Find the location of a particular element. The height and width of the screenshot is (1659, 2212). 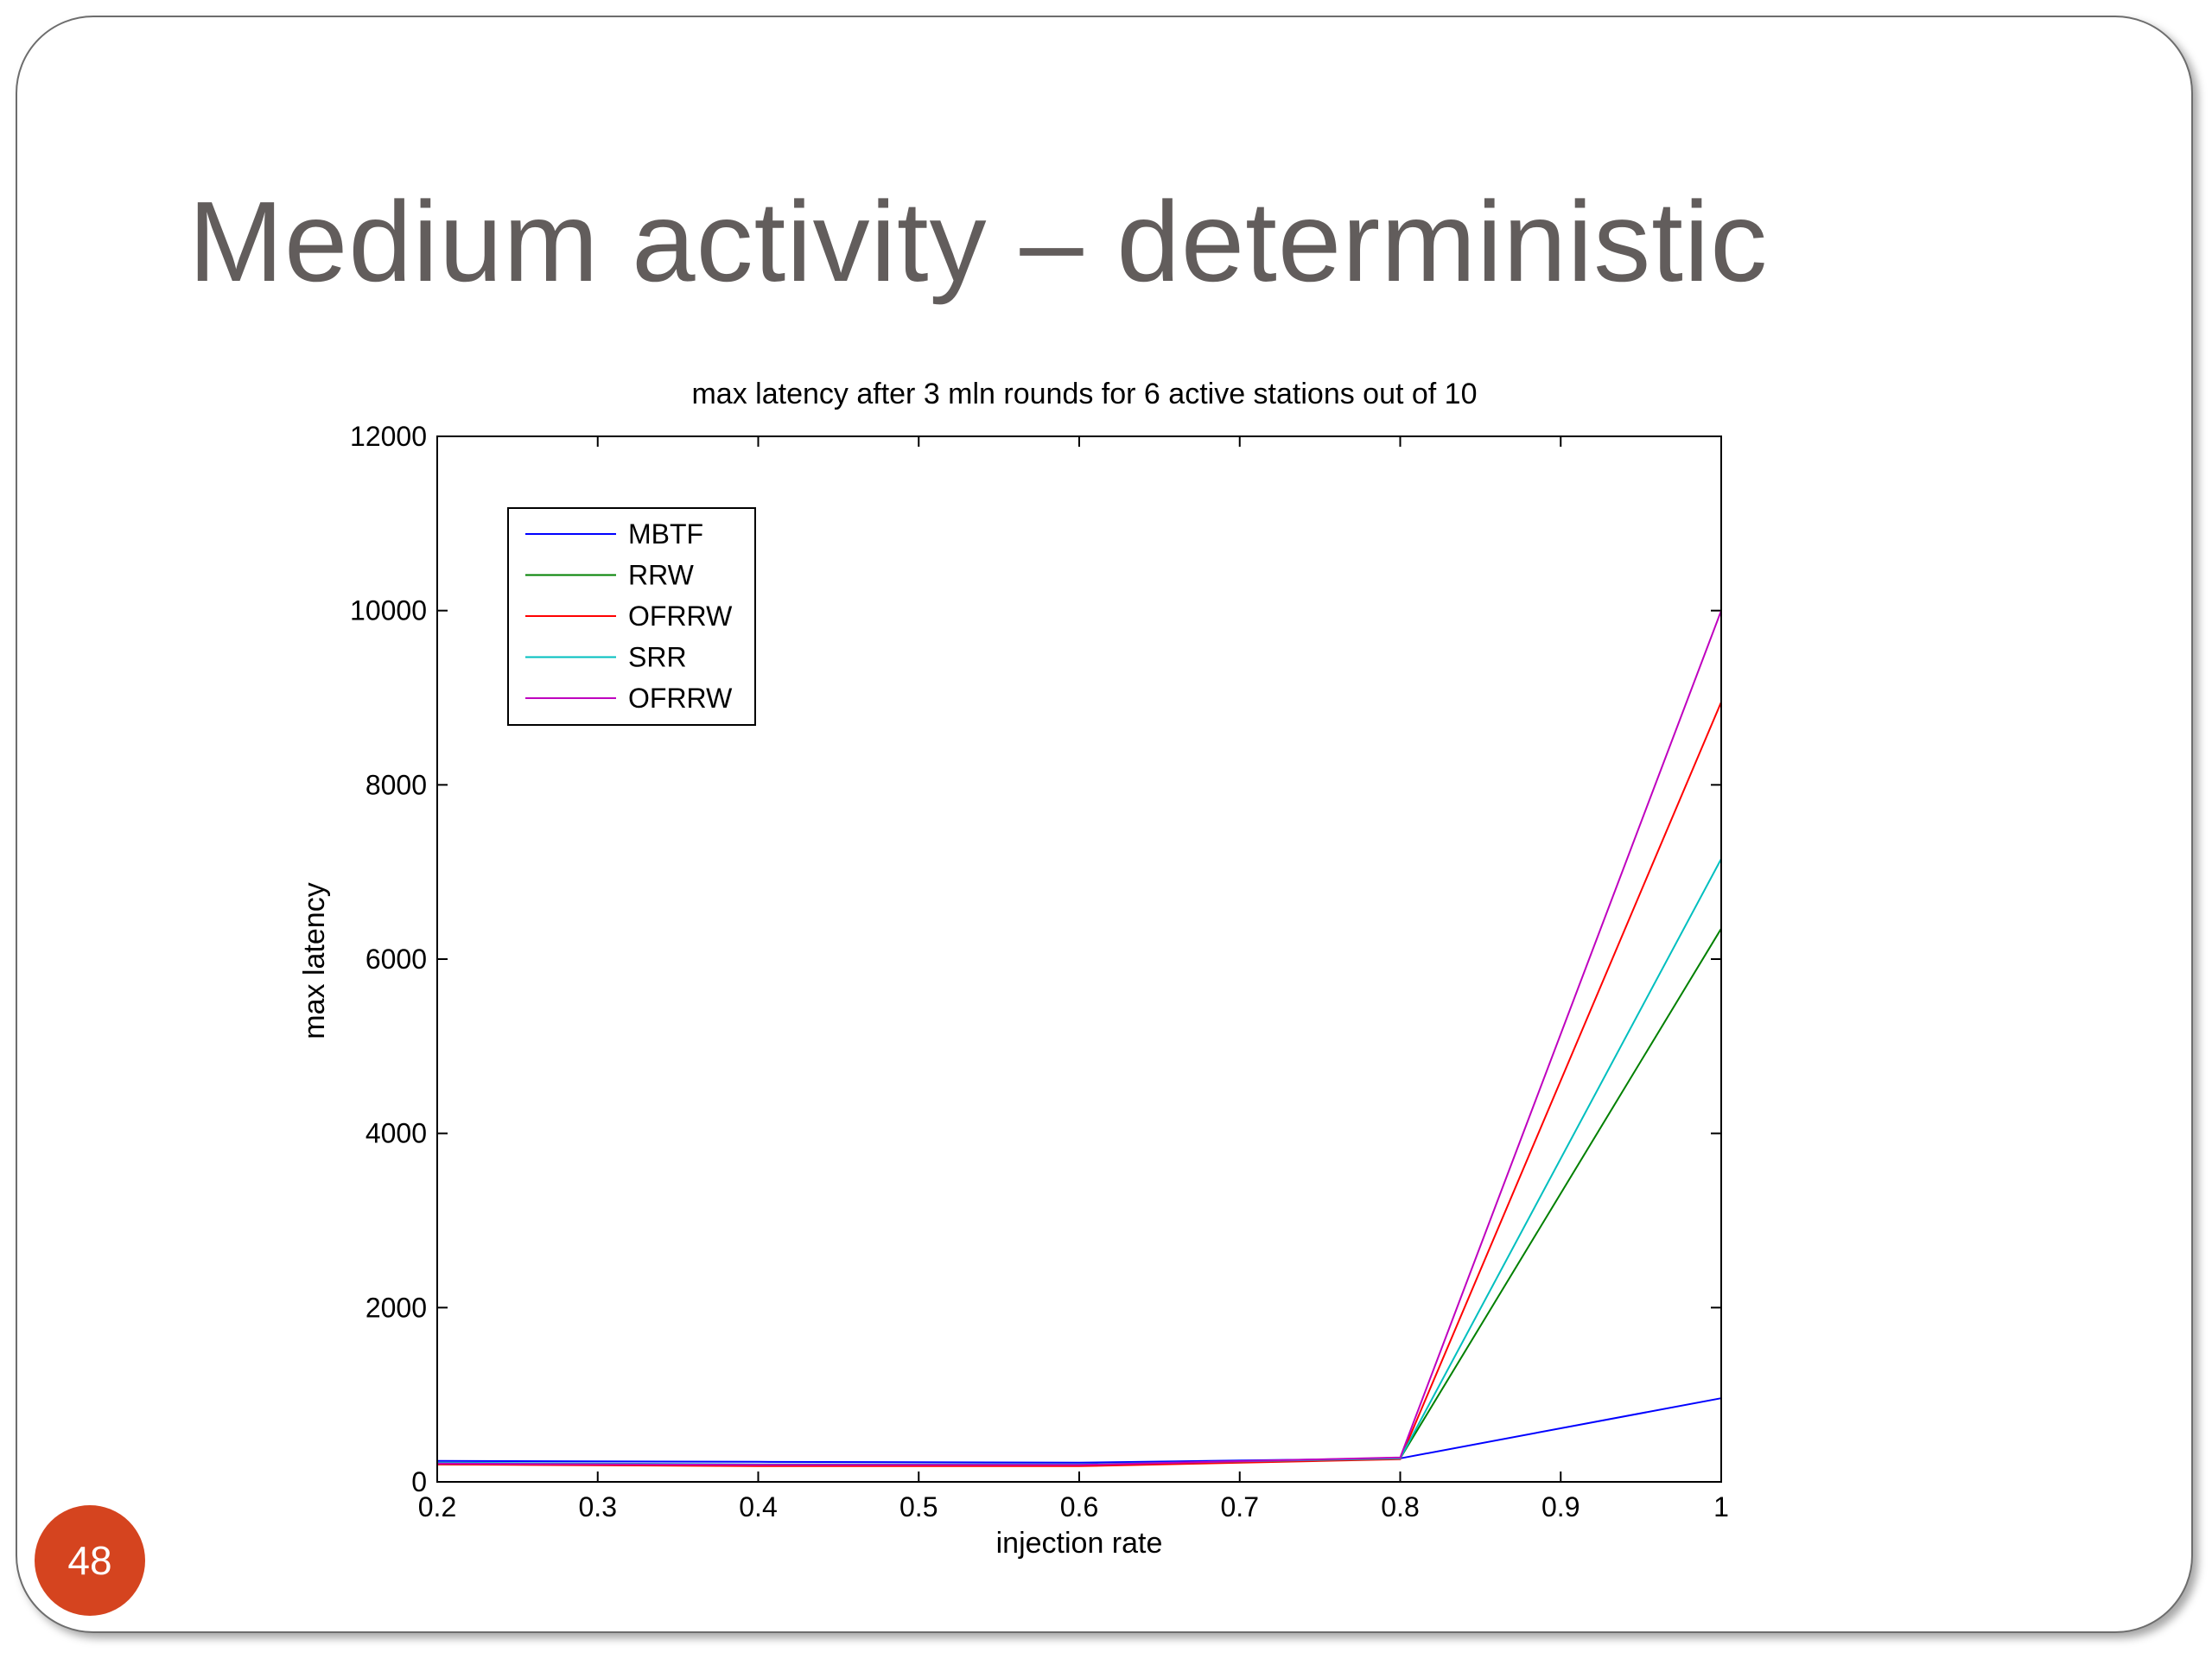

x-tick-label: 0.4 is located at coordinates (758, 1506).